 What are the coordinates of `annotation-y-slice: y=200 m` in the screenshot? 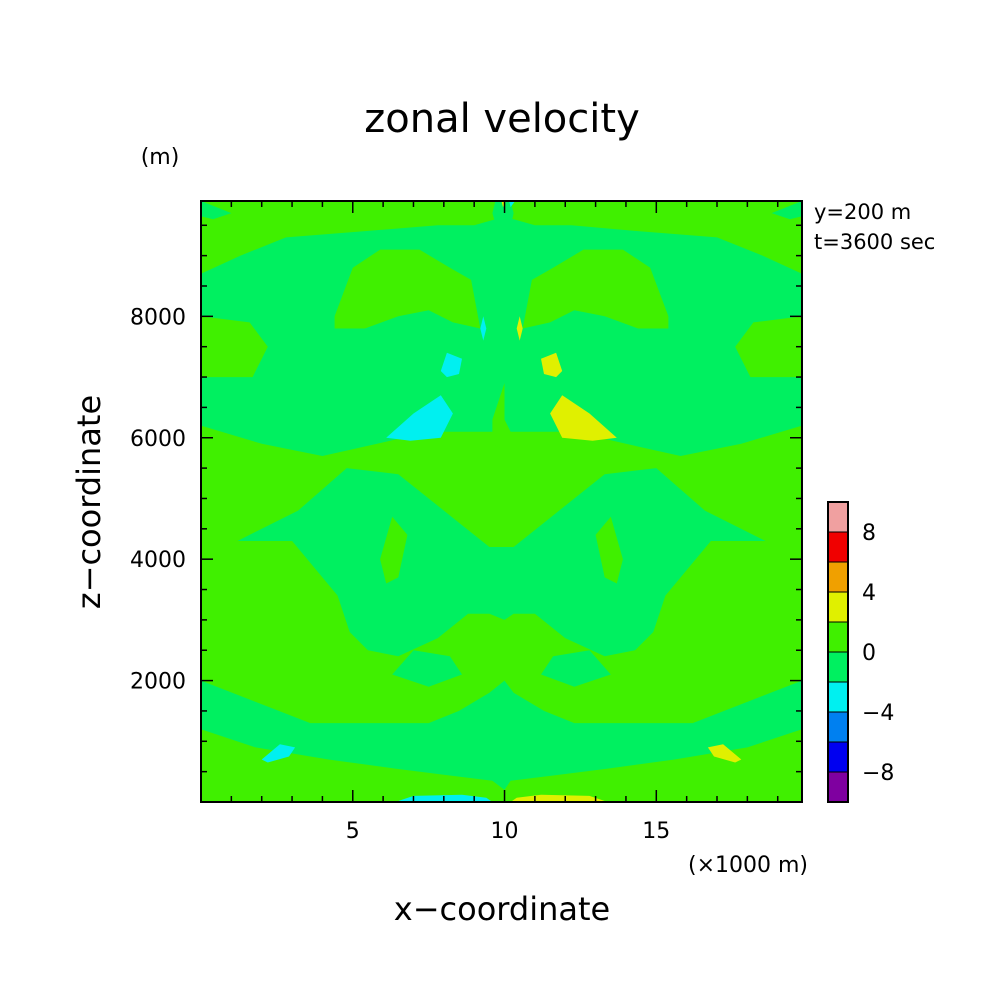 It's located at (862, 212).